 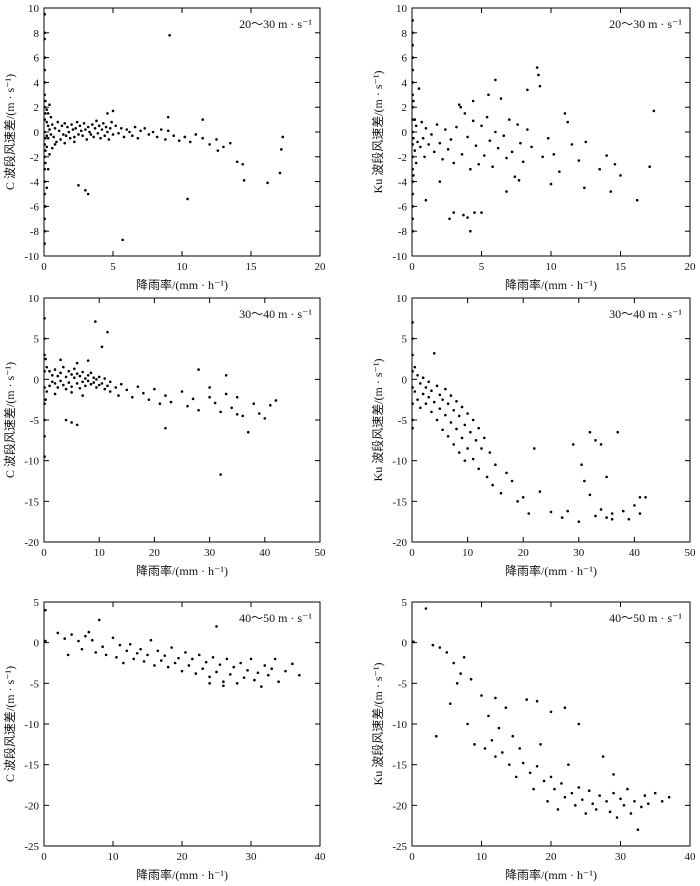 What do you see at coordinates (182, 284) in the screenshot?
I see `x-axis-label: 降雨率/(mm · h⁻¹)` at bounding box center [182, 284].